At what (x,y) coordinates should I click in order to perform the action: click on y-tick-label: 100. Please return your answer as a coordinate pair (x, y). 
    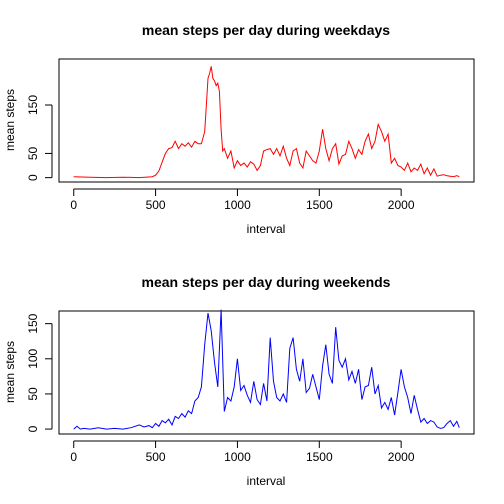
    Looking at the image, I should click on (33, 358).